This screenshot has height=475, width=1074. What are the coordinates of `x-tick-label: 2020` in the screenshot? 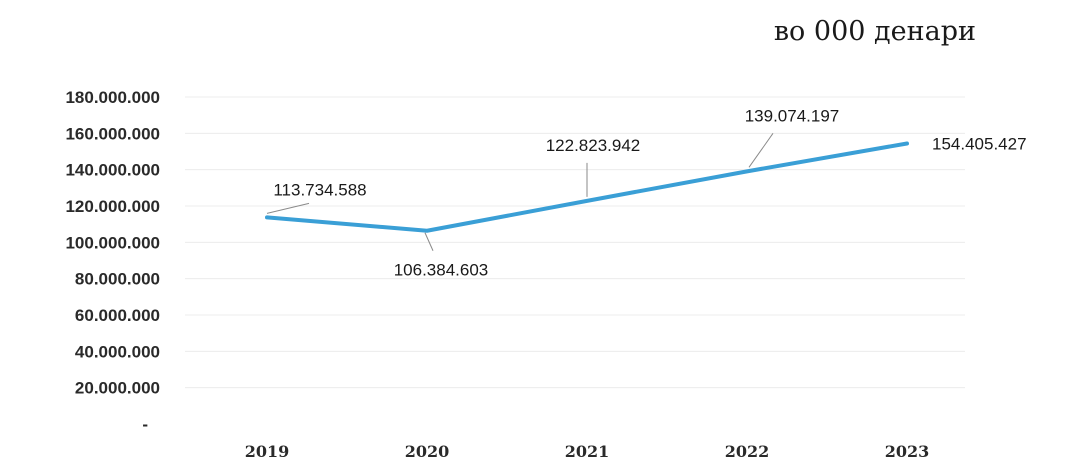 It's located at (427, 451).